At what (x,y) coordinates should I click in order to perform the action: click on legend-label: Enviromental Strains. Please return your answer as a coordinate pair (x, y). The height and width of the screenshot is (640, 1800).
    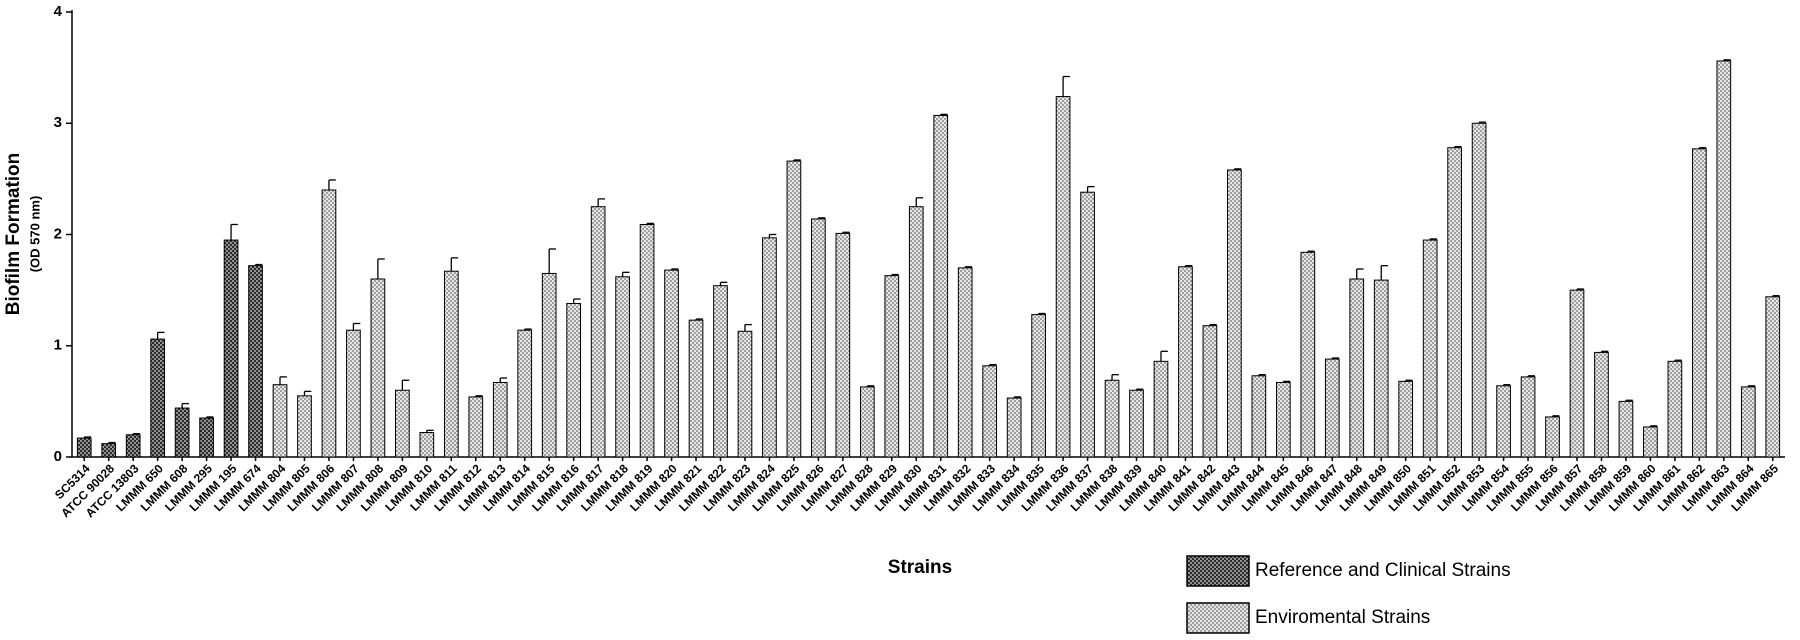
    Looking at the image, I should click on (1342, 617).